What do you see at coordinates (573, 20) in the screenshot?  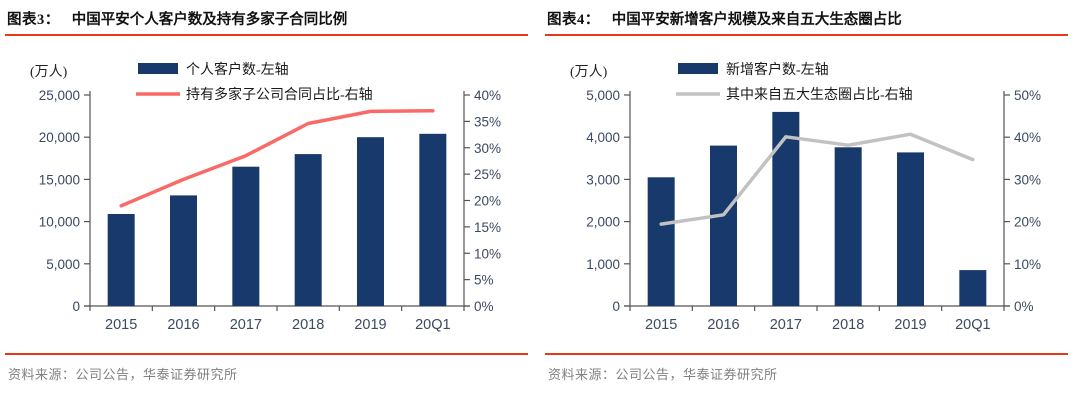 I see `figure-4-label: 图表4：` at bounding box center [573, 20].